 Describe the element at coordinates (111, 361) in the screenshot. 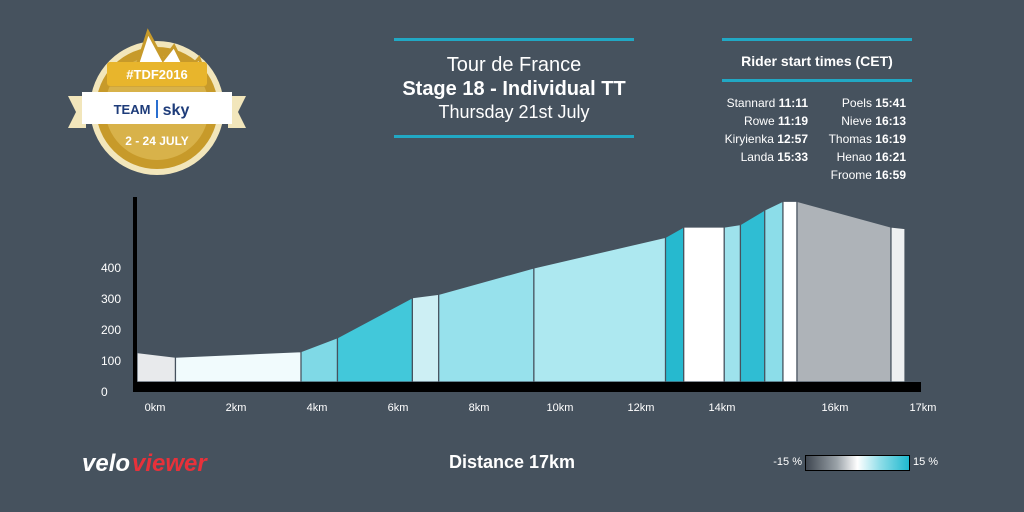

I see `y-tick-label: 100` at that location.